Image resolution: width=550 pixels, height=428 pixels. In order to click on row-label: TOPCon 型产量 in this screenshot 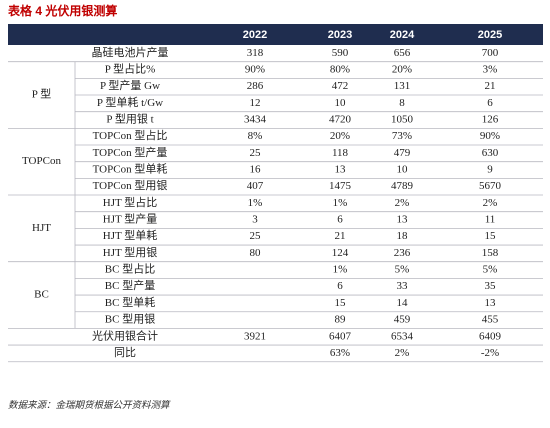, I will do `click(130, 152)`.